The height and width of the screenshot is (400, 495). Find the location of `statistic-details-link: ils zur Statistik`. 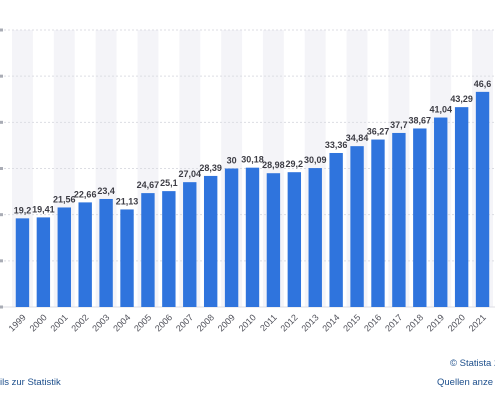

statistic-details-link: ils zur Statistik is located at coordinates (30, 382).